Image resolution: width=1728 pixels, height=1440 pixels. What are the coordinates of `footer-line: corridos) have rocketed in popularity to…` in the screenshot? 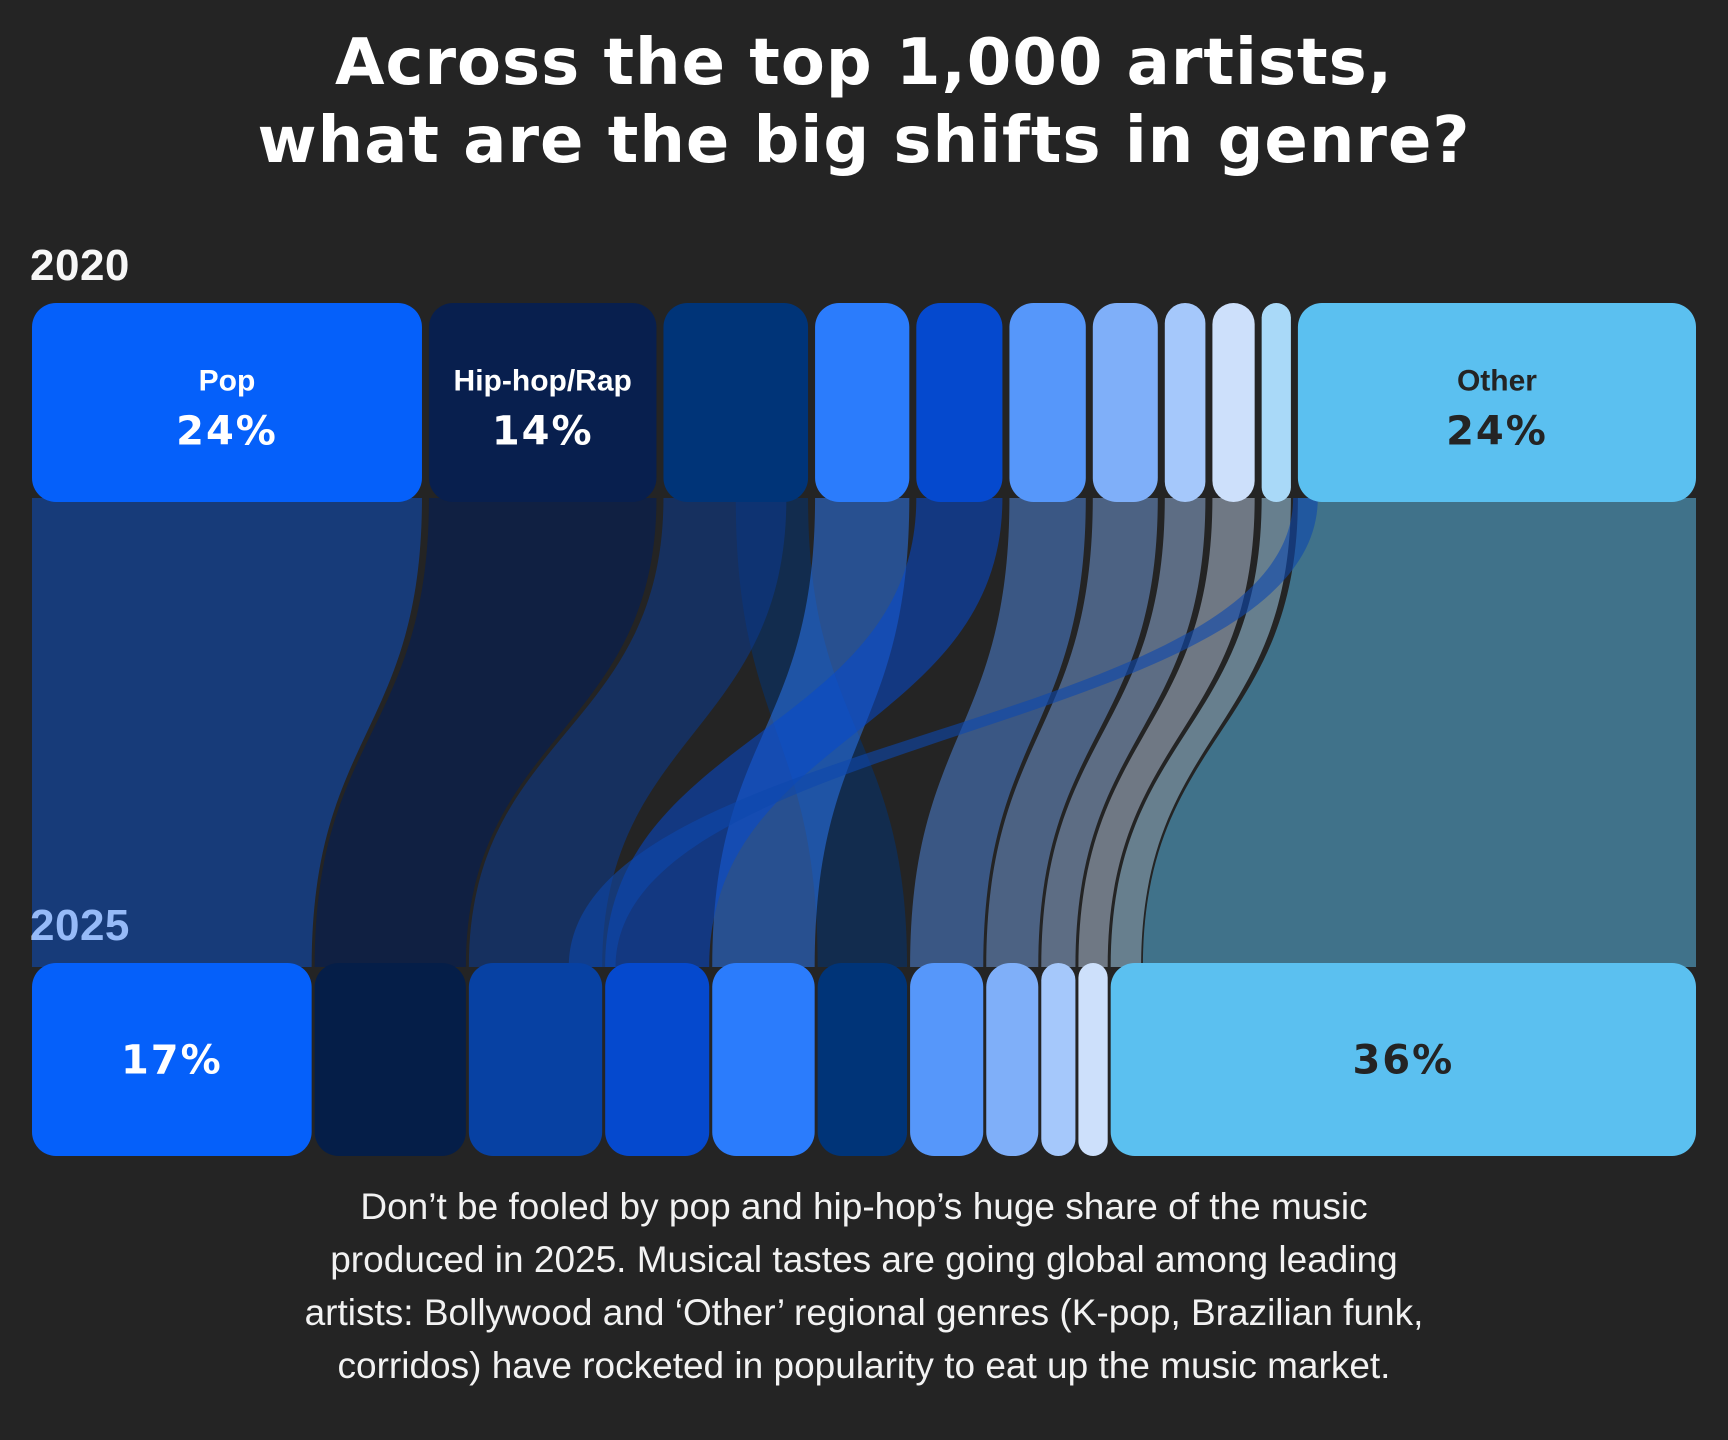 It's located at (864, 1365).